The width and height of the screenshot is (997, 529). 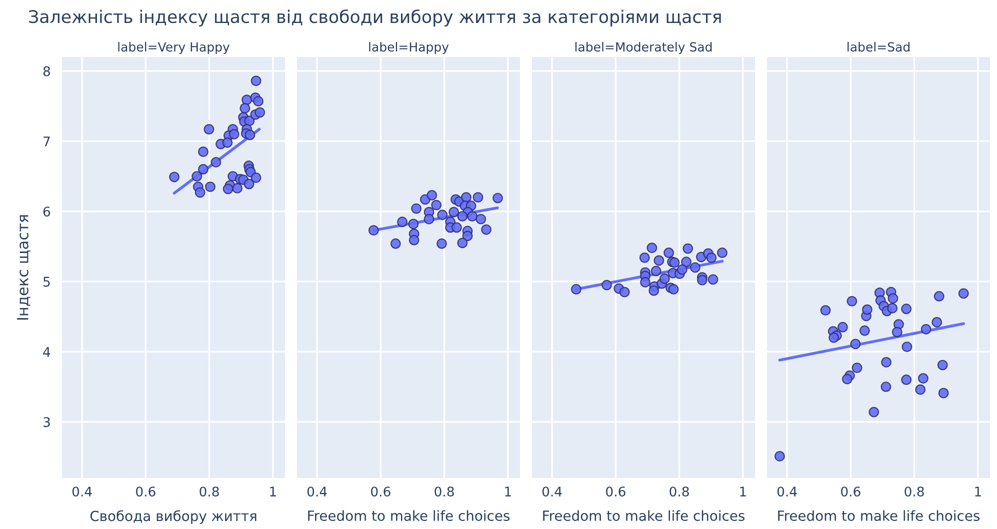 I want to click on y-tick-label: 3, so click(x=47, y=422).